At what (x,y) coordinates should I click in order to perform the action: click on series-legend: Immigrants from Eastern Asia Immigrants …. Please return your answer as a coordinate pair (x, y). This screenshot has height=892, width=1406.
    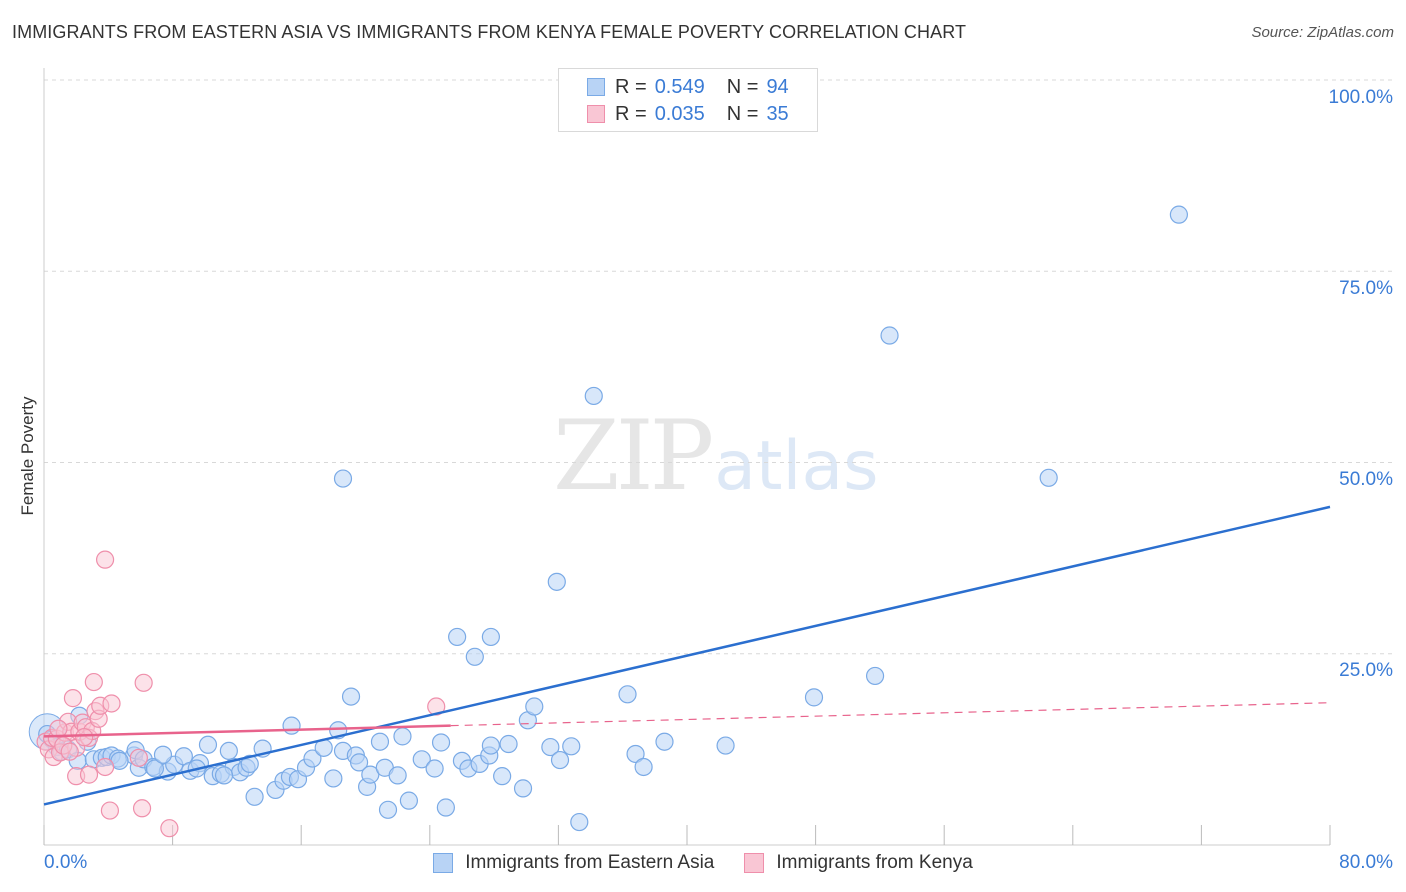
    Looking at the image, I should click on (703, 863).